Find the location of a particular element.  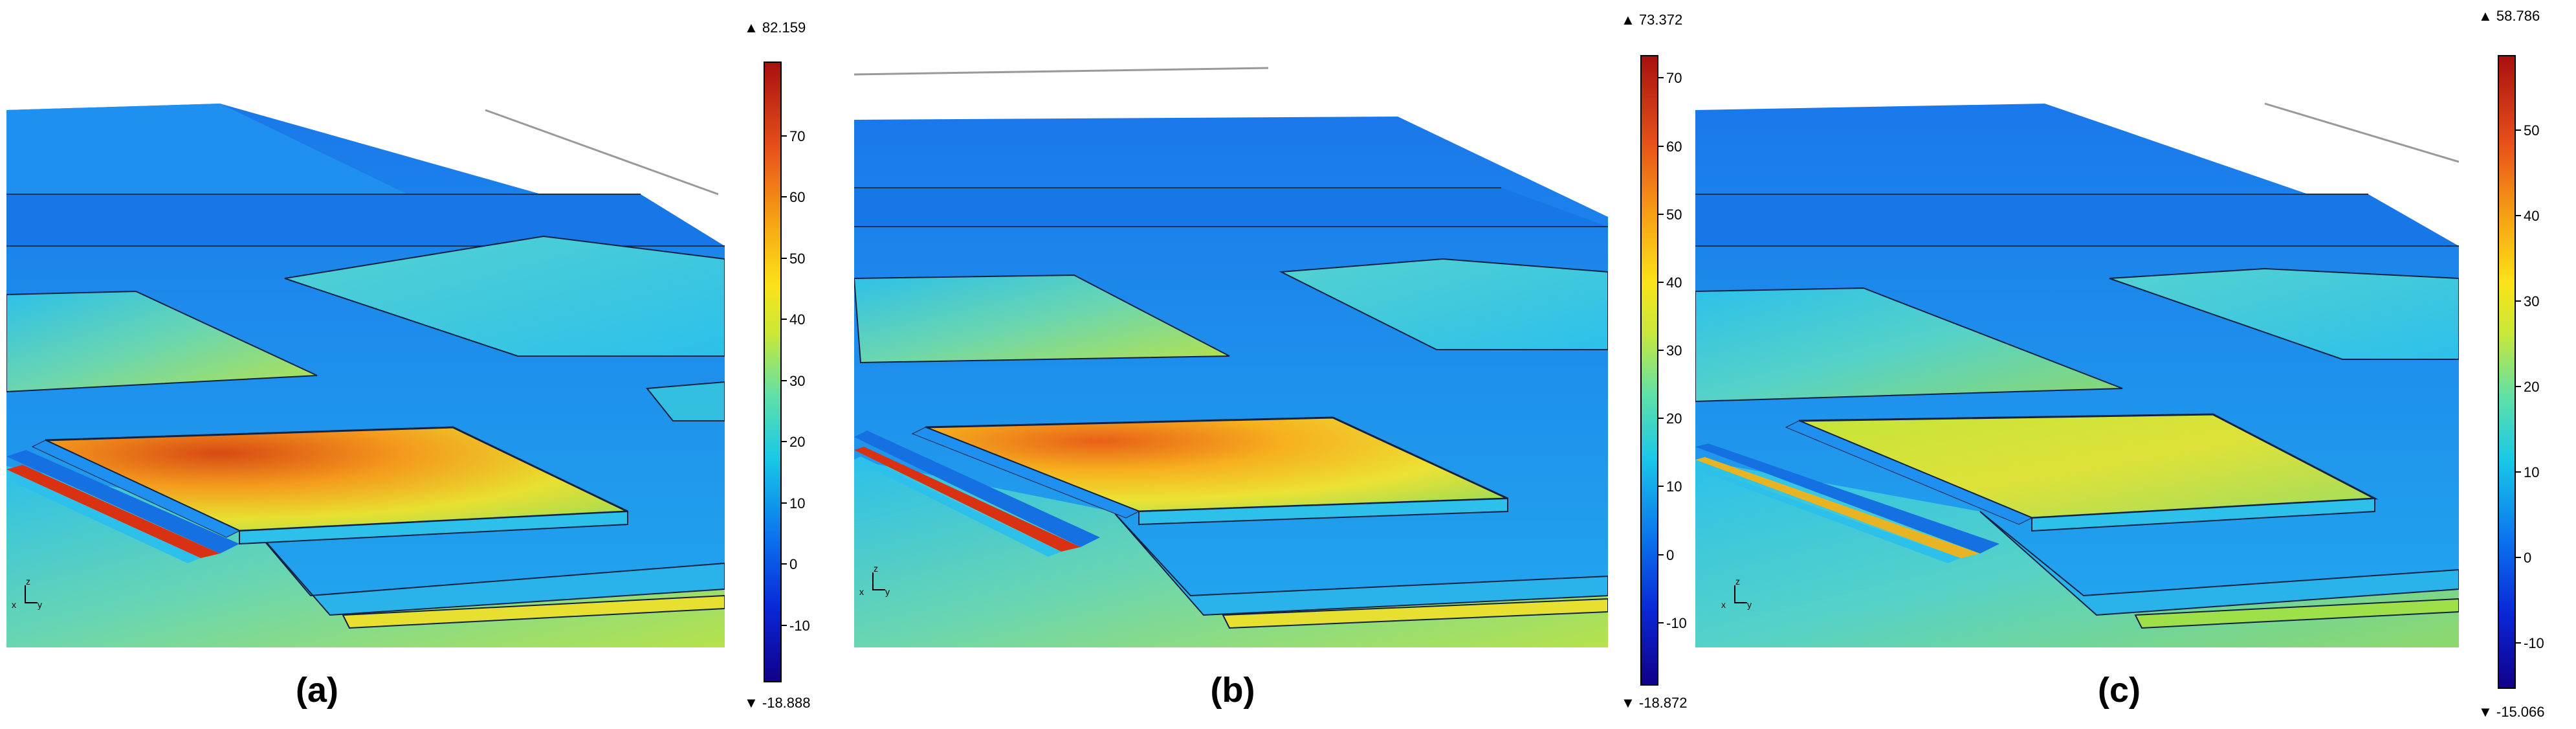

colorbar-max-b: ▲ 73.372 is located at coordinates (1652, 20).